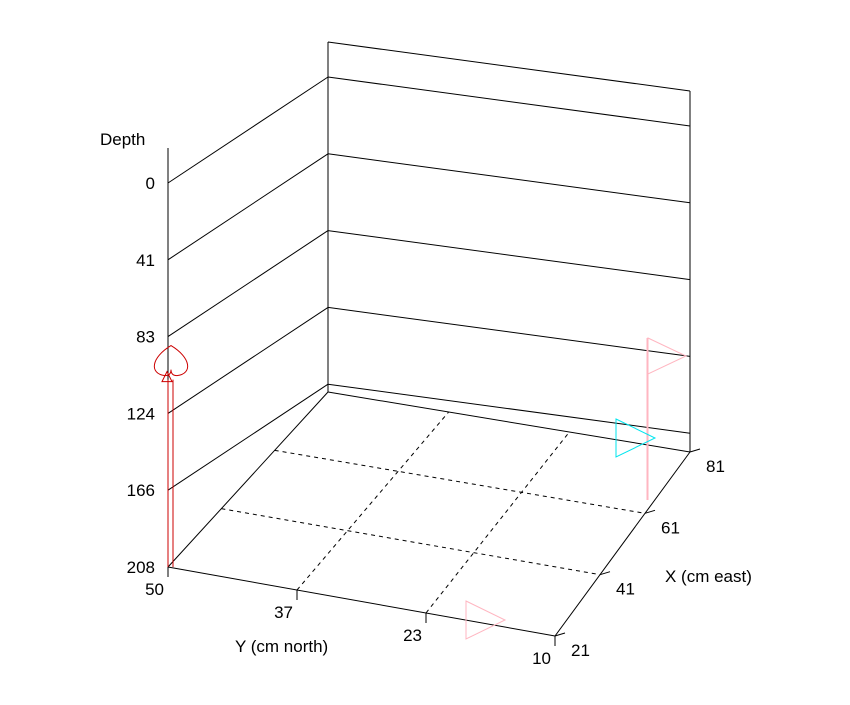  I want to click on z-tick-label: 83, so click(145, 337).